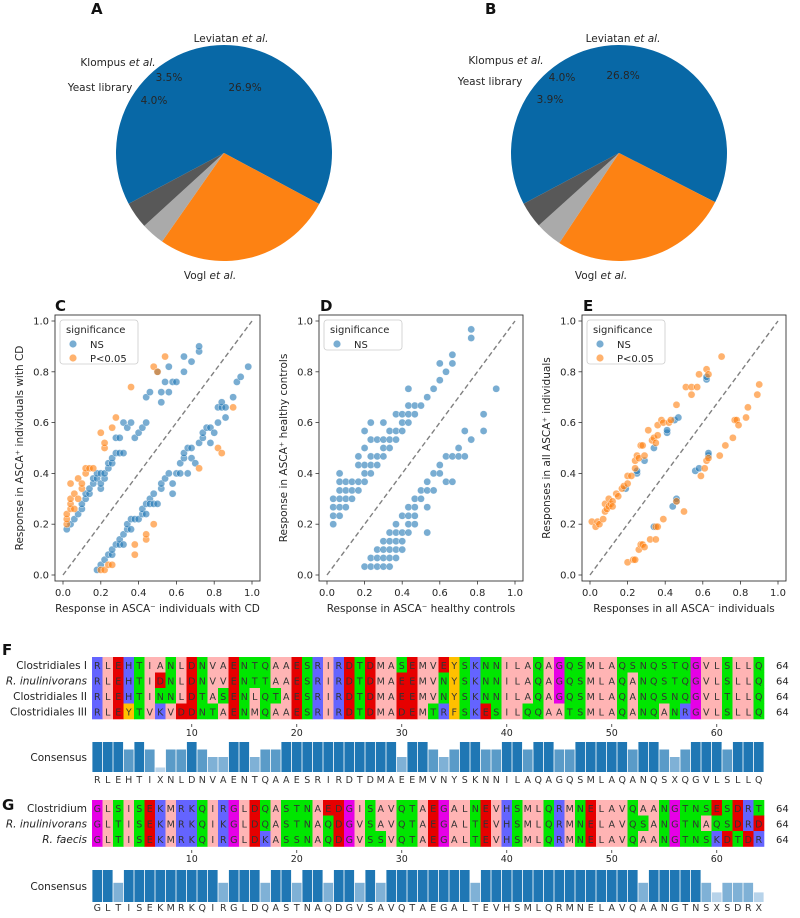 This screenshot has height=918, width=800. I want to click on consensus-label: Consensus, so click(58, 758).